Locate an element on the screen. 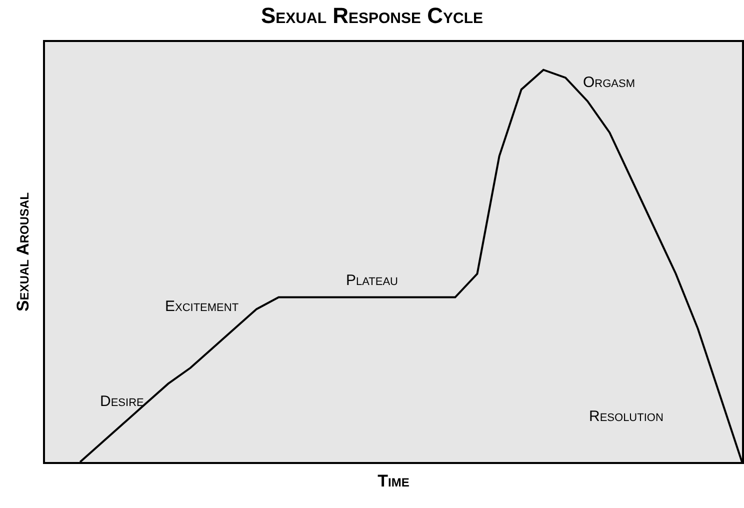  annotation: Desire is located at coordinates (122, 401).